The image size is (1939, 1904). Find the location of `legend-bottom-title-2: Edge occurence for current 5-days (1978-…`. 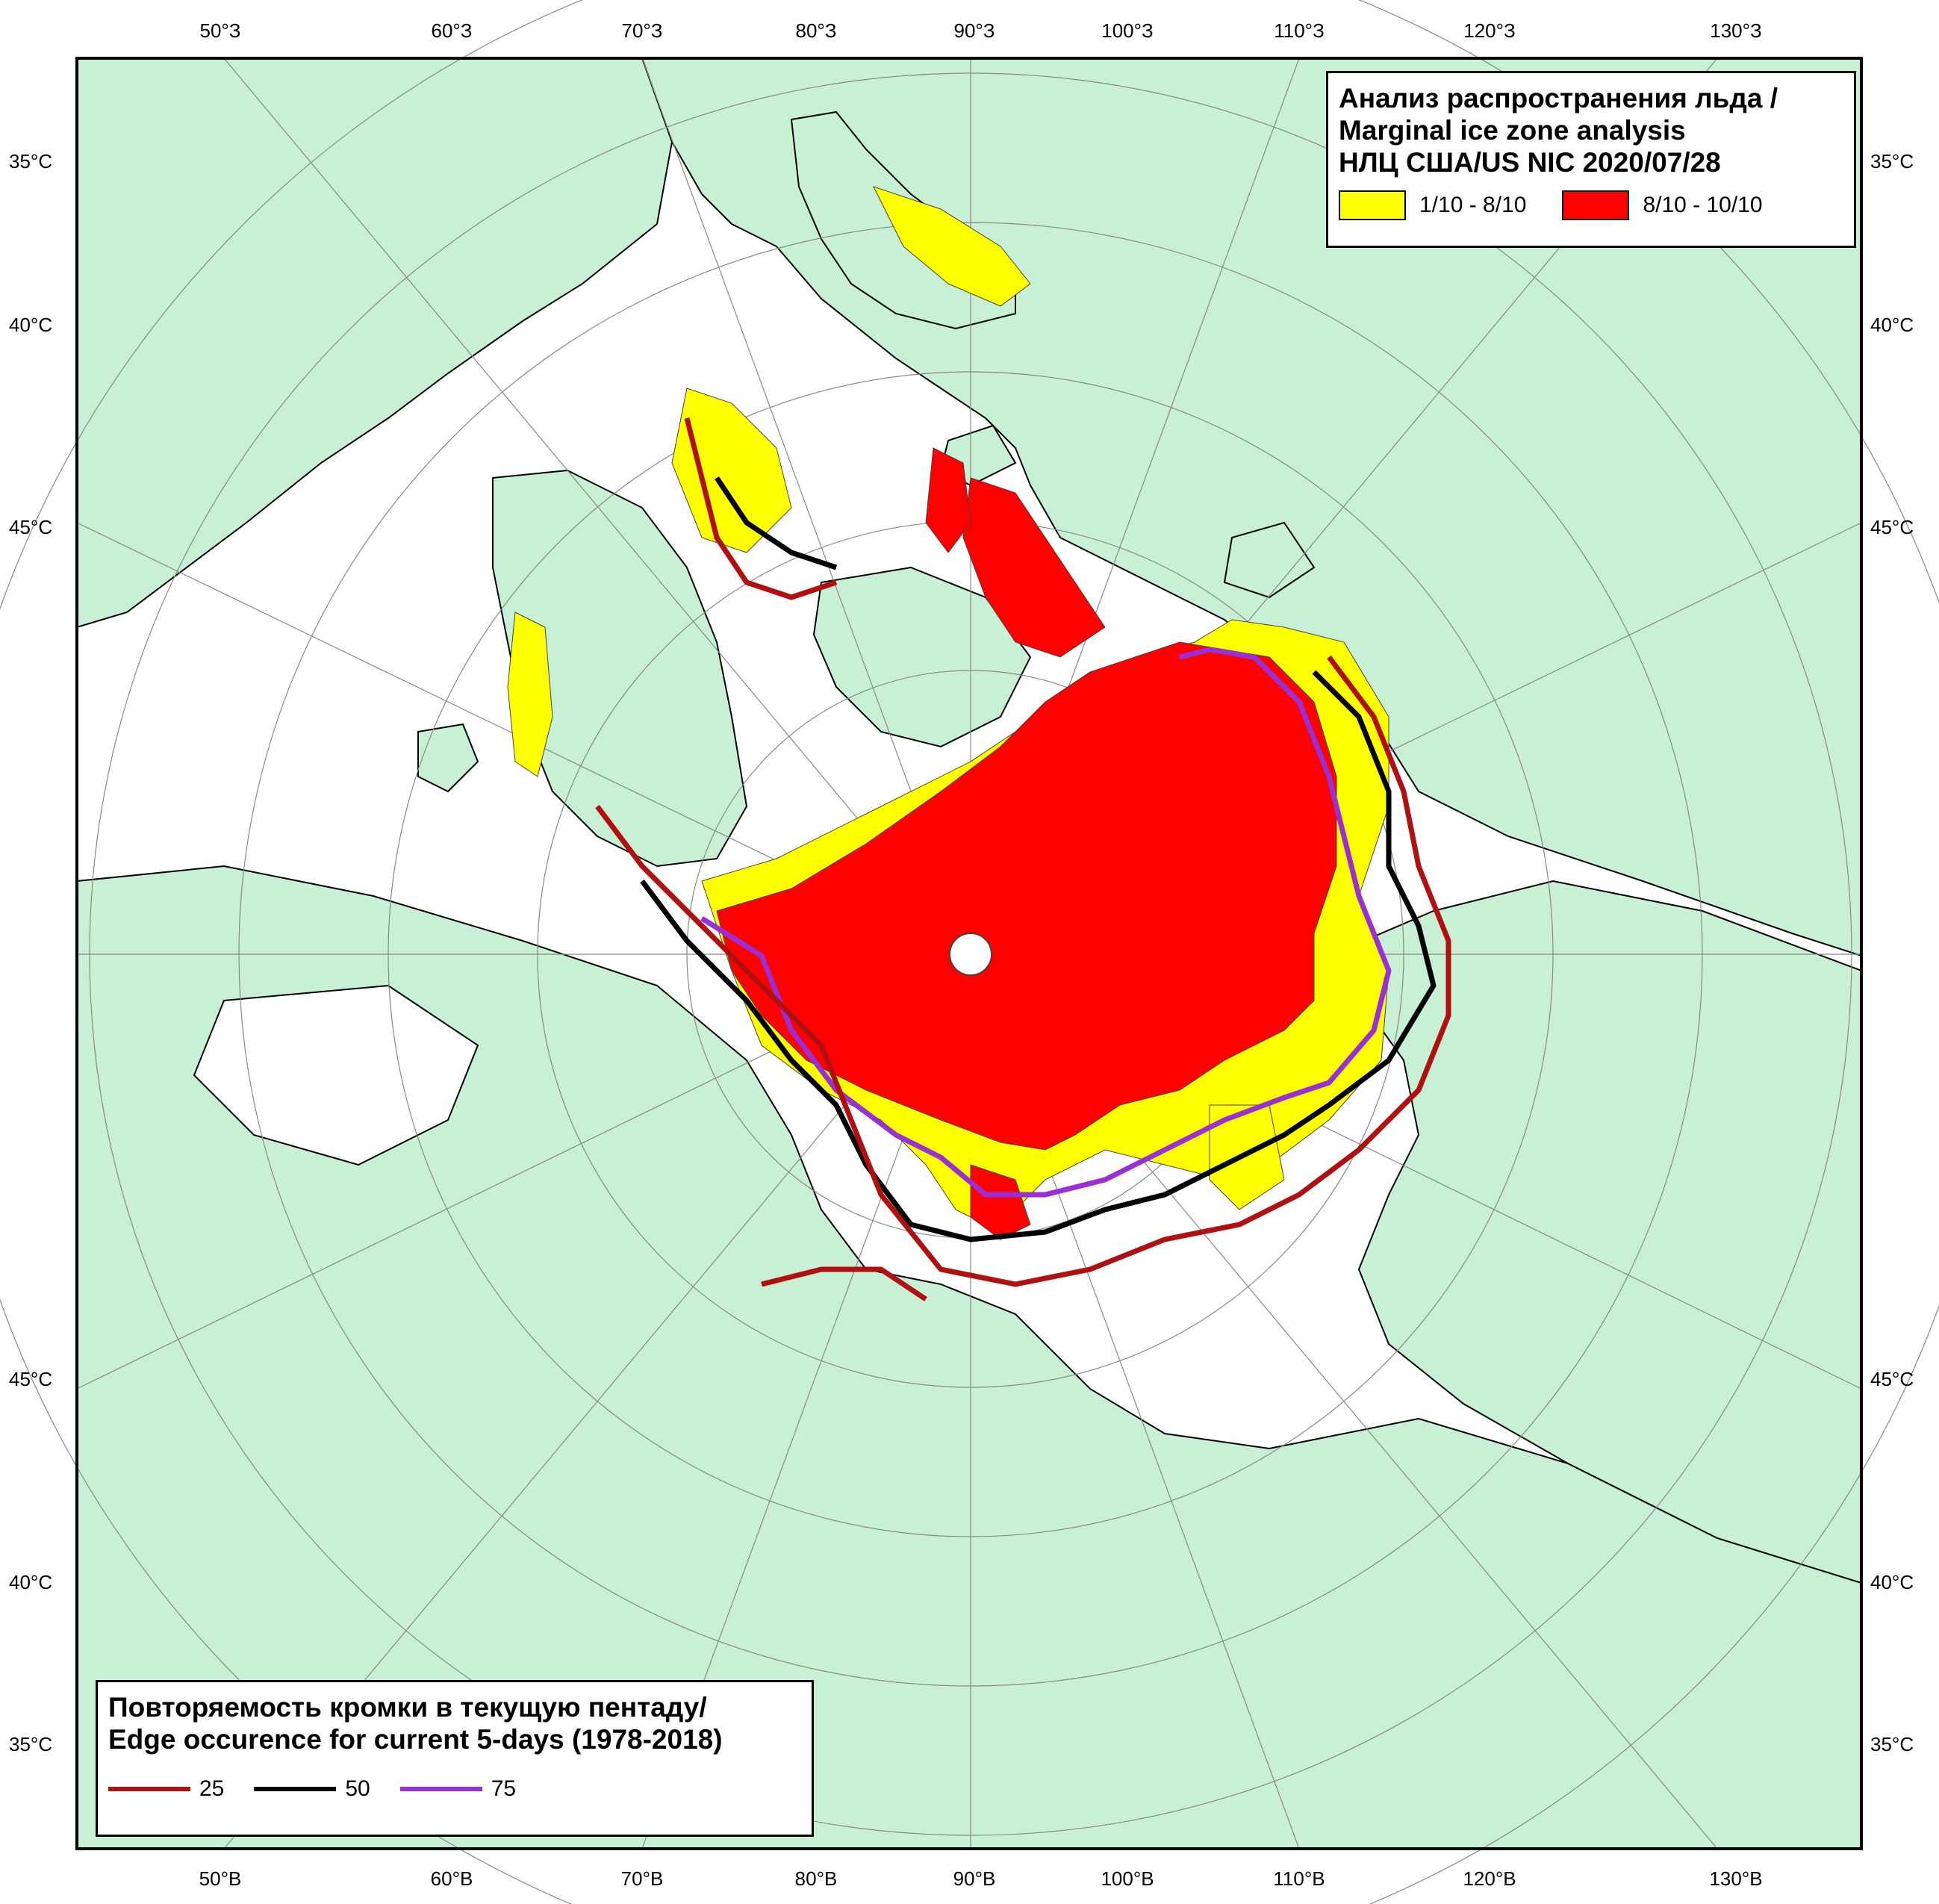

legend-bottom-title-2: Edge occurence for current 5-days (1978-… is located at coordinates (415, 1739).